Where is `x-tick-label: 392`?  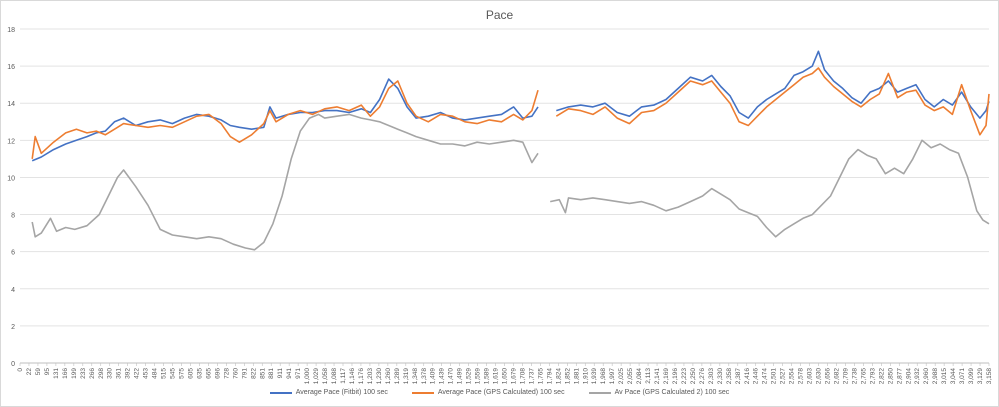
x-tick-label: 392 is located at coordinates (128, 373).